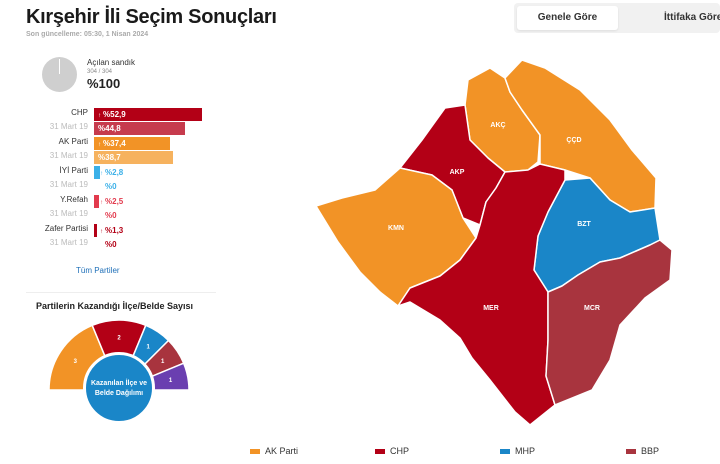 This screenshot has height=464, width=720. What do you see at coordinates (132, 144) in the screenshot?
I see `current-result-bar: ↑ %37,4` at bounding box center [132, 144].